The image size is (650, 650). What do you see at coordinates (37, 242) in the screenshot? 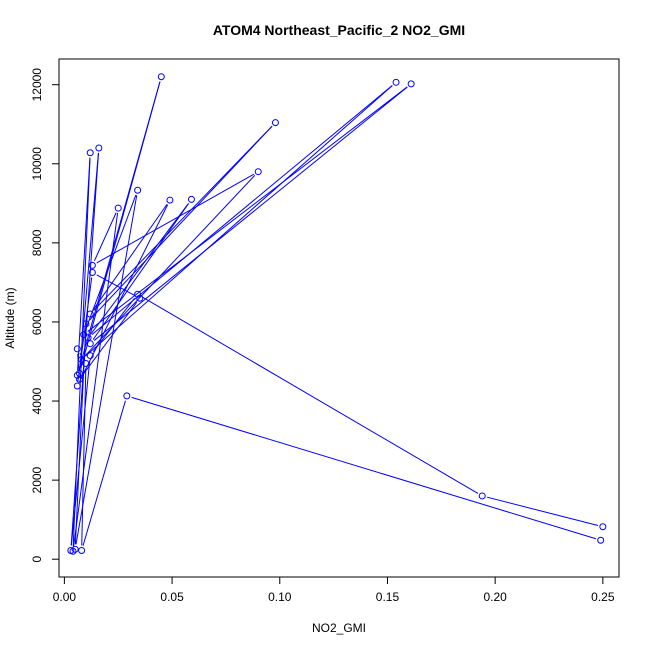
I see `y-tick-label: 8000` at bounding box center [37, 242].